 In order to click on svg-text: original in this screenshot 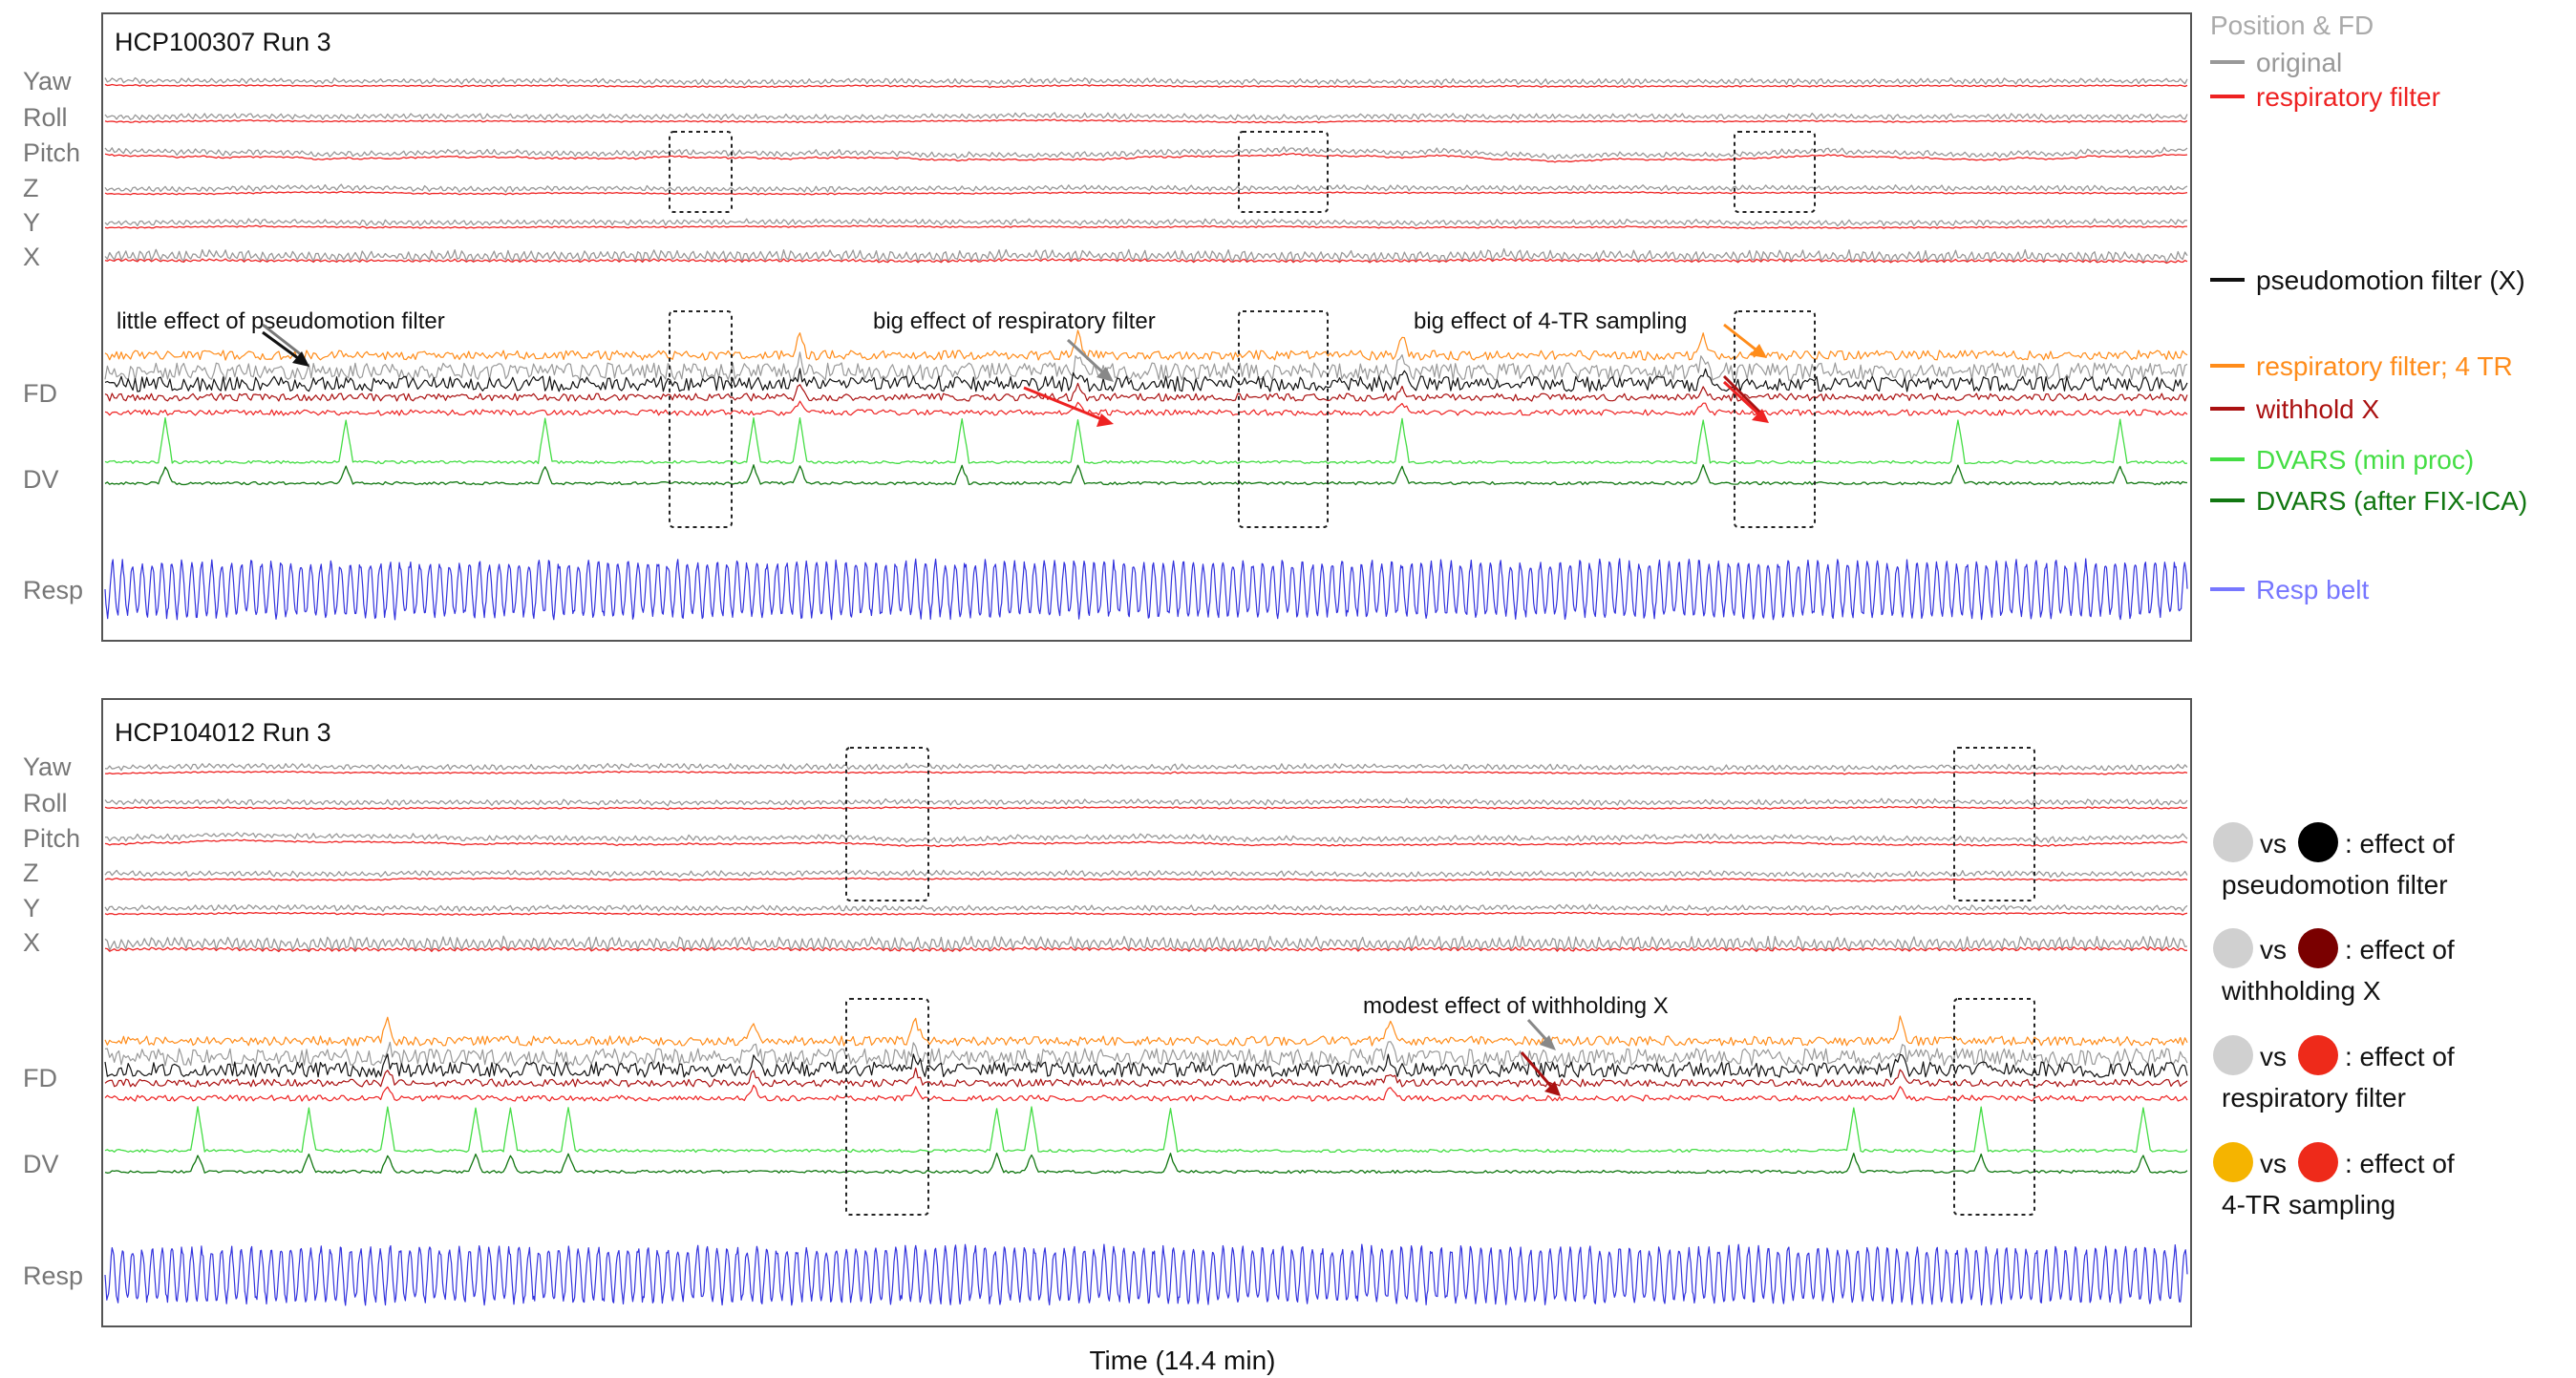, I will do `click(2299, 63)`.